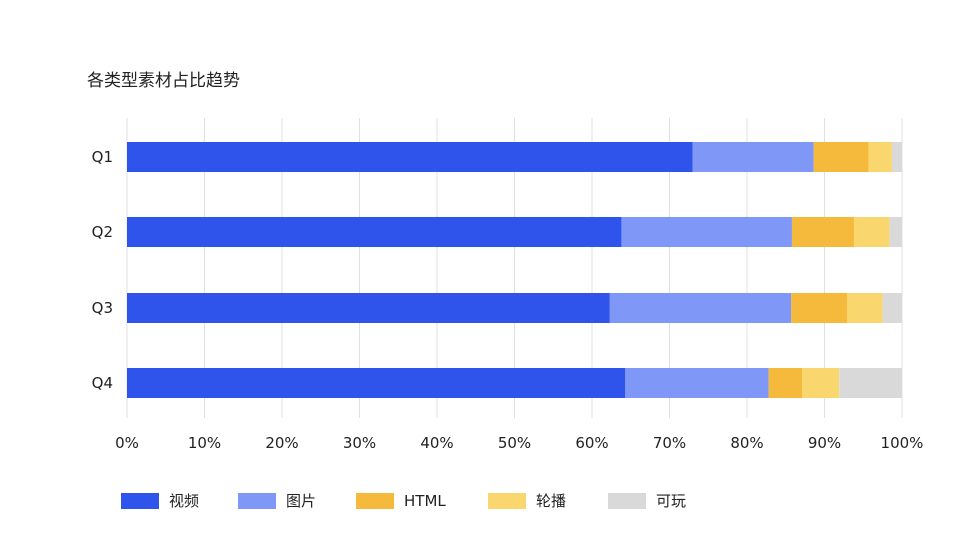  I want to click on x-tick-label: 0%, so click(127, 443).